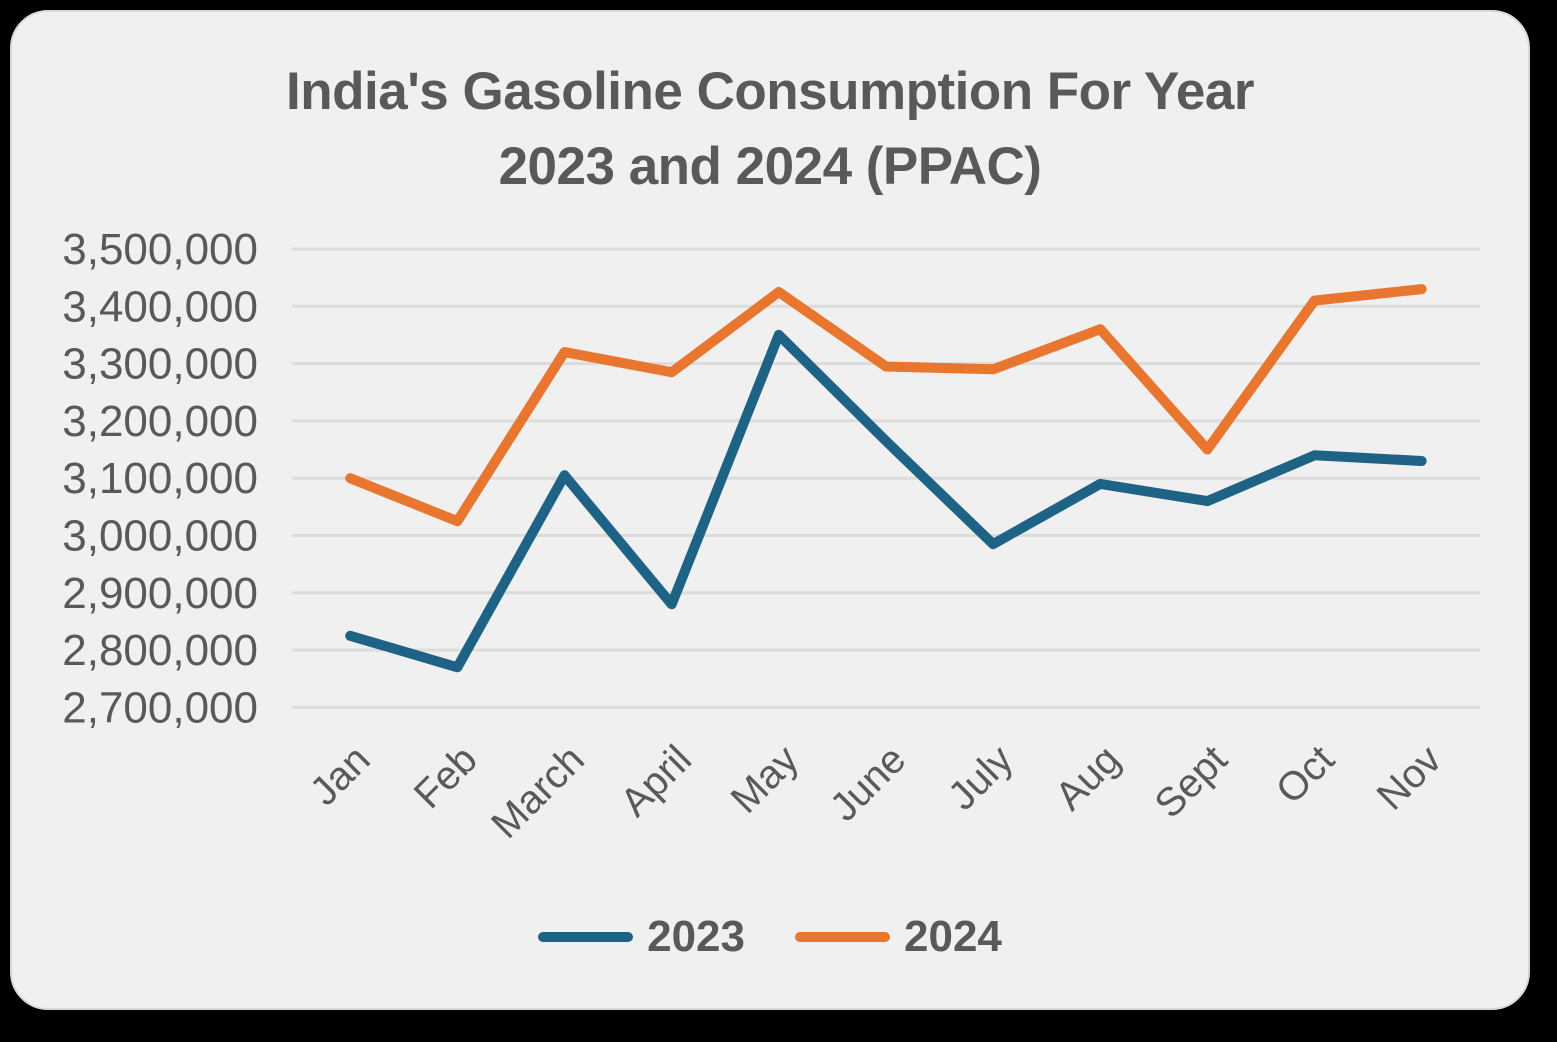 Image resolution: width=1557 pixels, height=1042 pixels. What do you see at coordinates (842, 937) in the screenshot?
I see `legend-swatch-2024` at bounding box center [842, 937].